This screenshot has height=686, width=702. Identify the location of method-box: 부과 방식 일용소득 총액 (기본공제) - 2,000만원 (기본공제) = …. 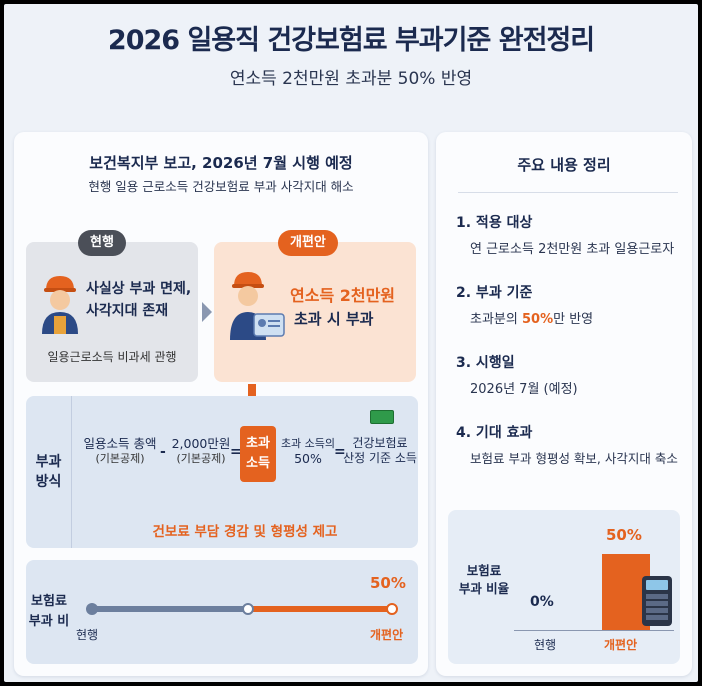
(222, 472).